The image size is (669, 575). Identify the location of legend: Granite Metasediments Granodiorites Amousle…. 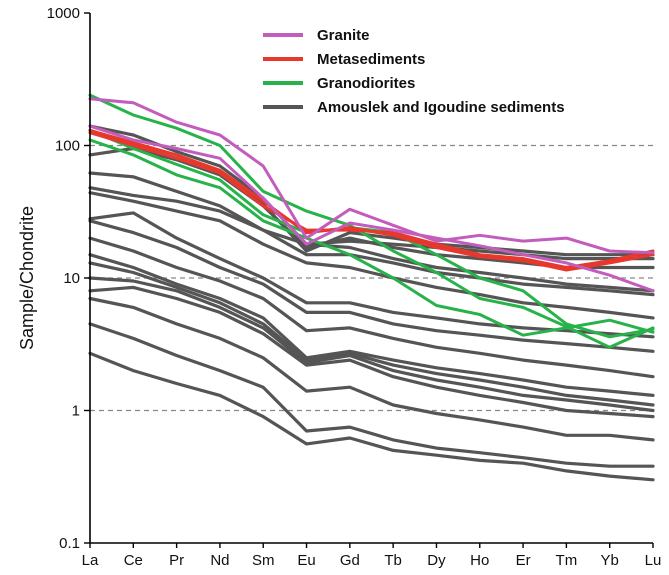
(414, 71).